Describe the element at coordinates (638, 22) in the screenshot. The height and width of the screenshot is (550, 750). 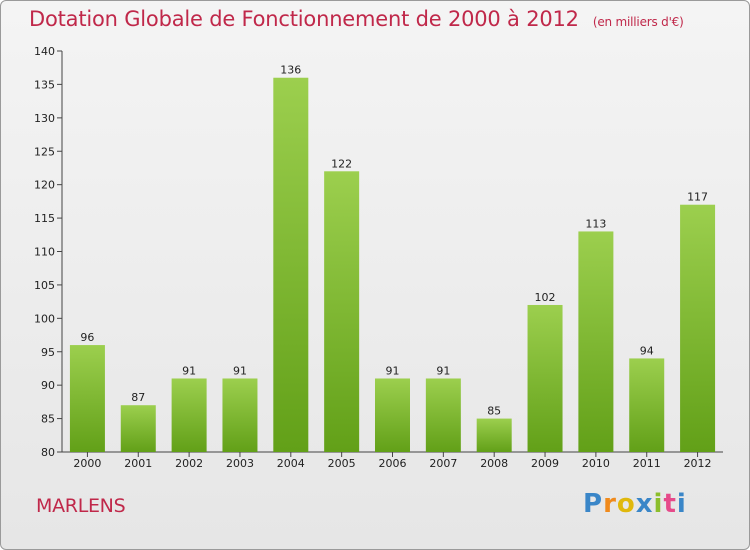
I see `chart-unit: (en milliers d'€)` at that location.